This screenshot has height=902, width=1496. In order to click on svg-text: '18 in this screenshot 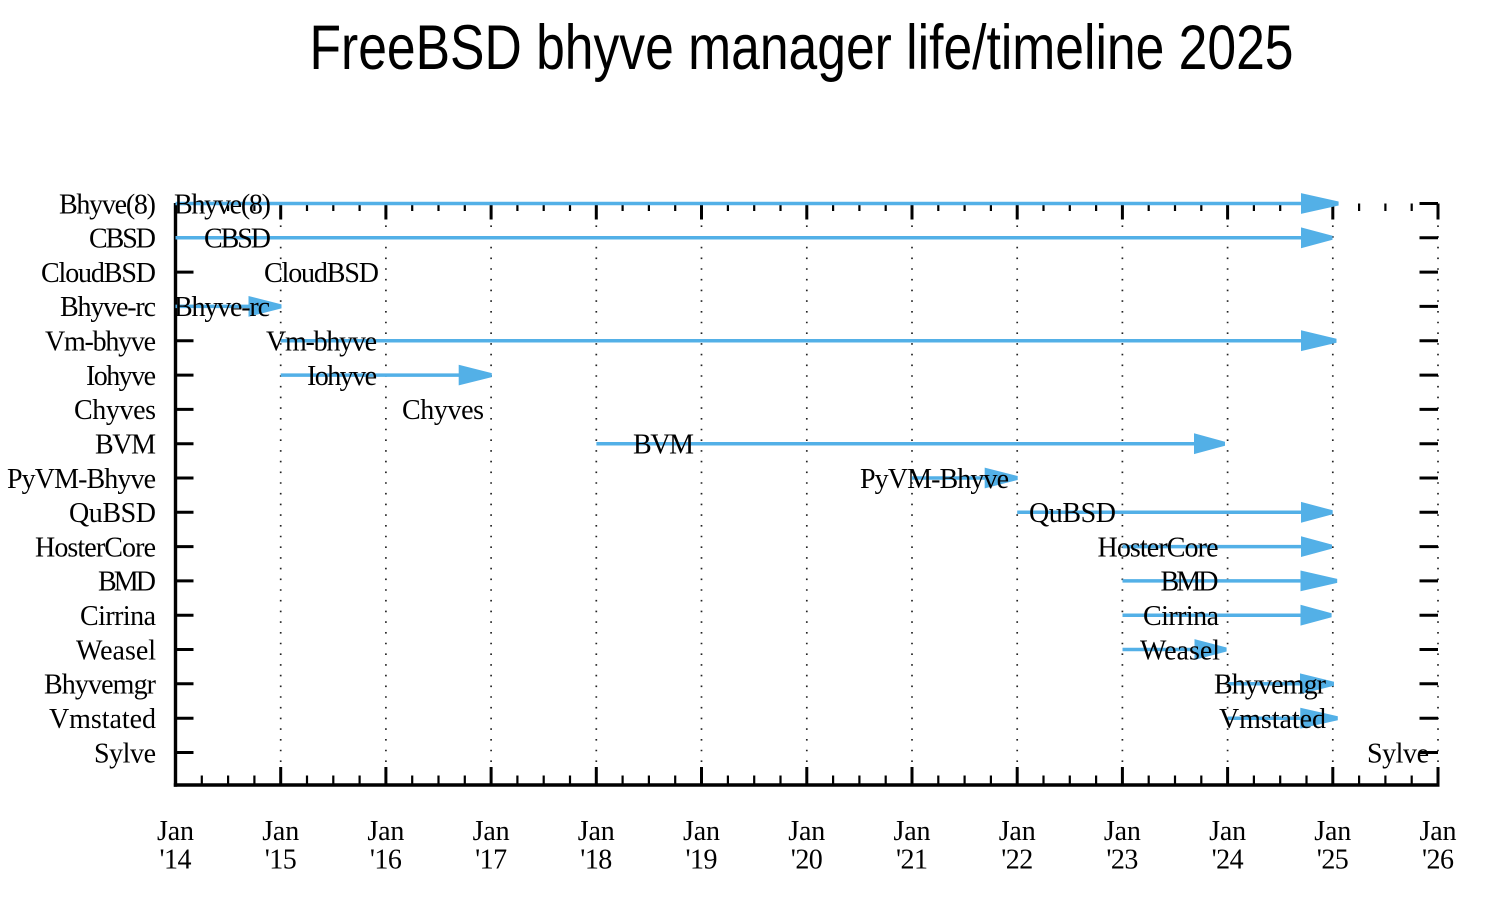, I will do `click(596, 860)`.